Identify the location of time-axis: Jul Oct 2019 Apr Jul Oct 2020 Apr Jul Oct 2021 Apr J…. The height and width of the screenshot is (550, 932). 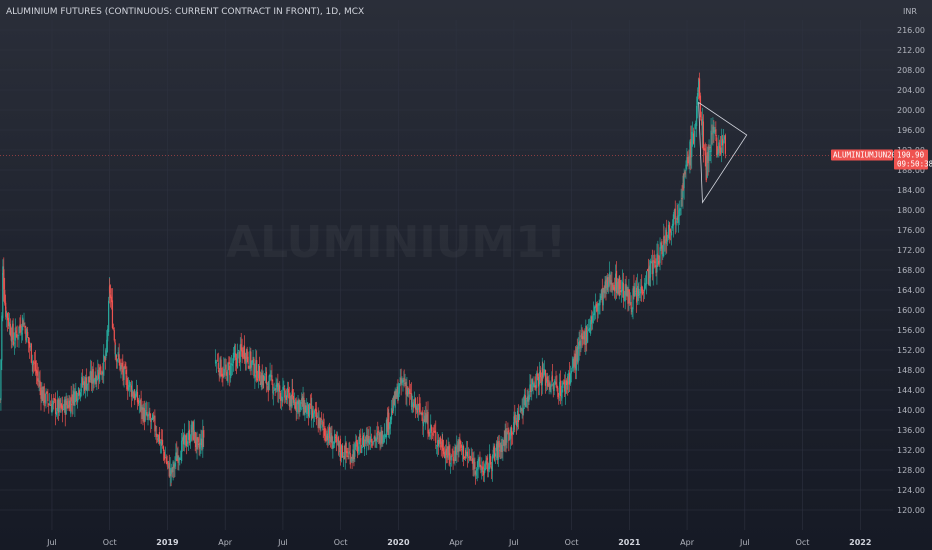
(458, 542).